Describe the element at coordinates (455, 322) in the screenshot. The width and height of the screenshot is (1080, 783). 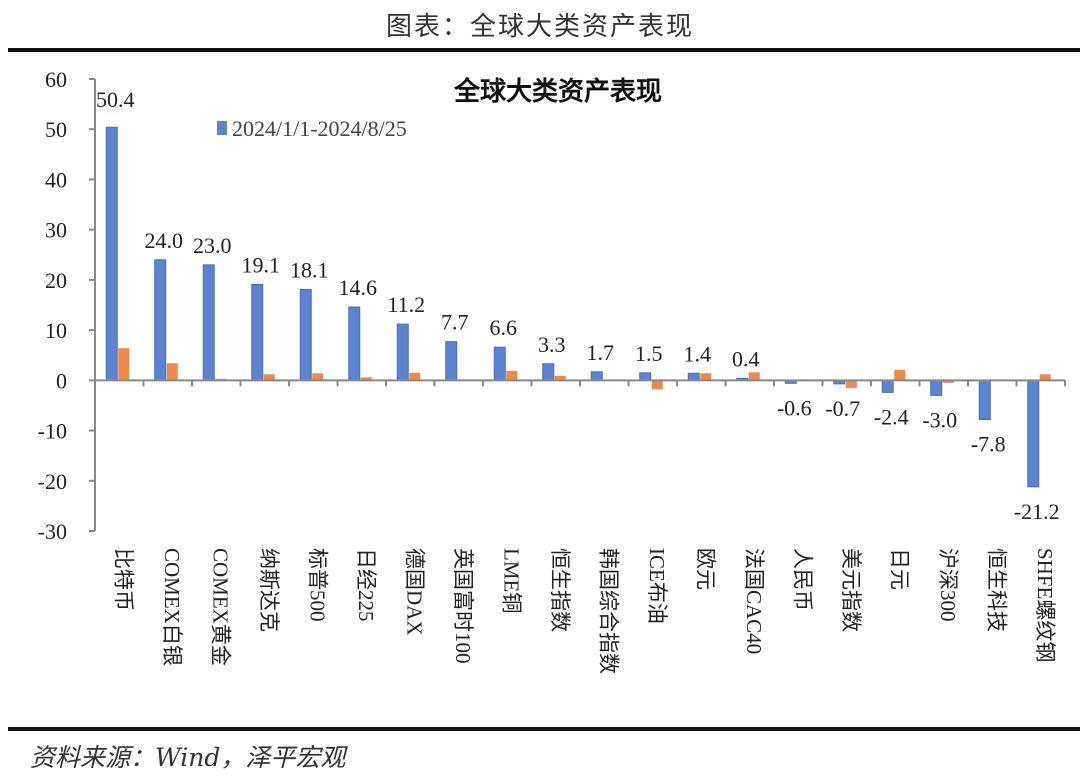
I see `data-label: 7.7` at that location.